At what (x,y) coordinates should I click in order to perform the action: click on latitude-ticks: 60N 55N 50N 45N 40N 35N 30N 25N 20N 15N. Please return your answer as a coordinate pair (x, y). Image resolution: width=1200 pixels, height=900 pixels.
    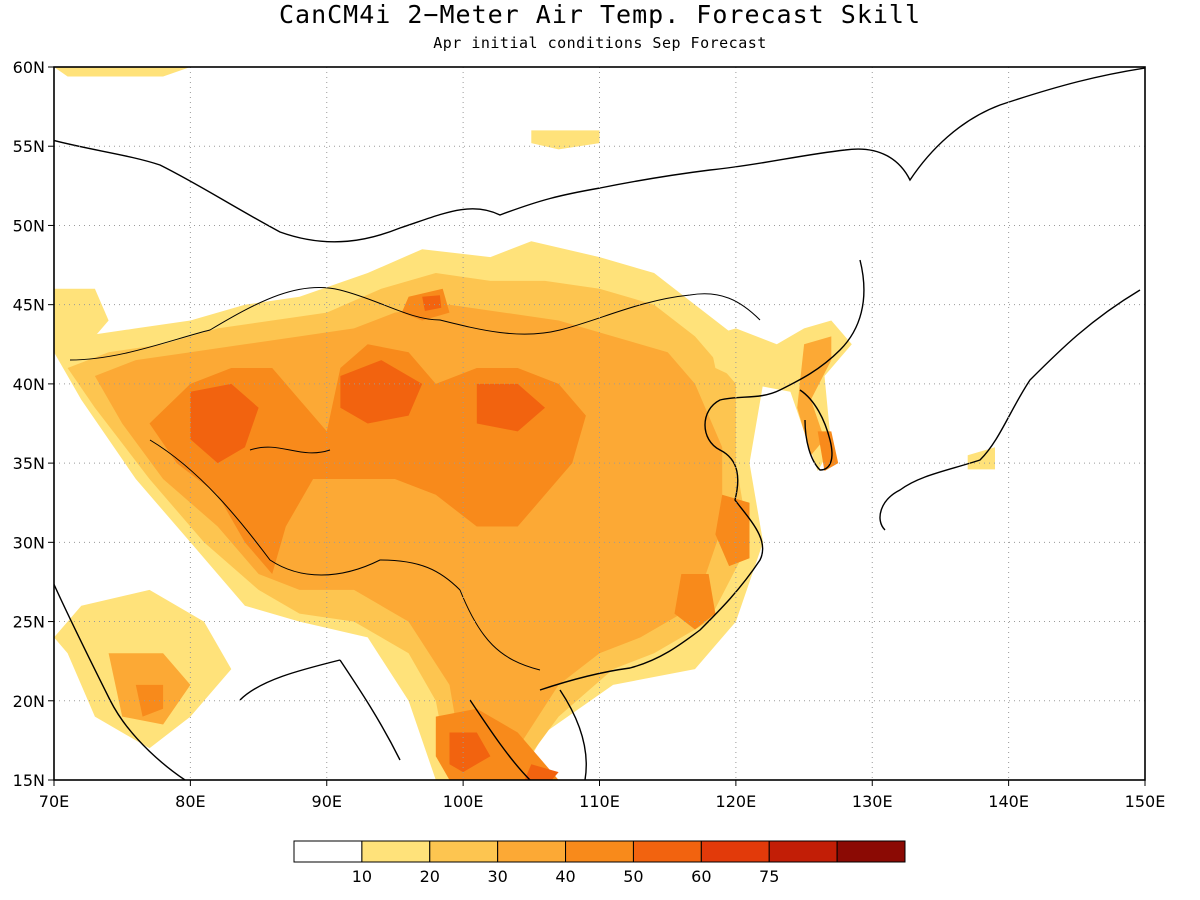
    Looking at the image, I should click on (33, 424).